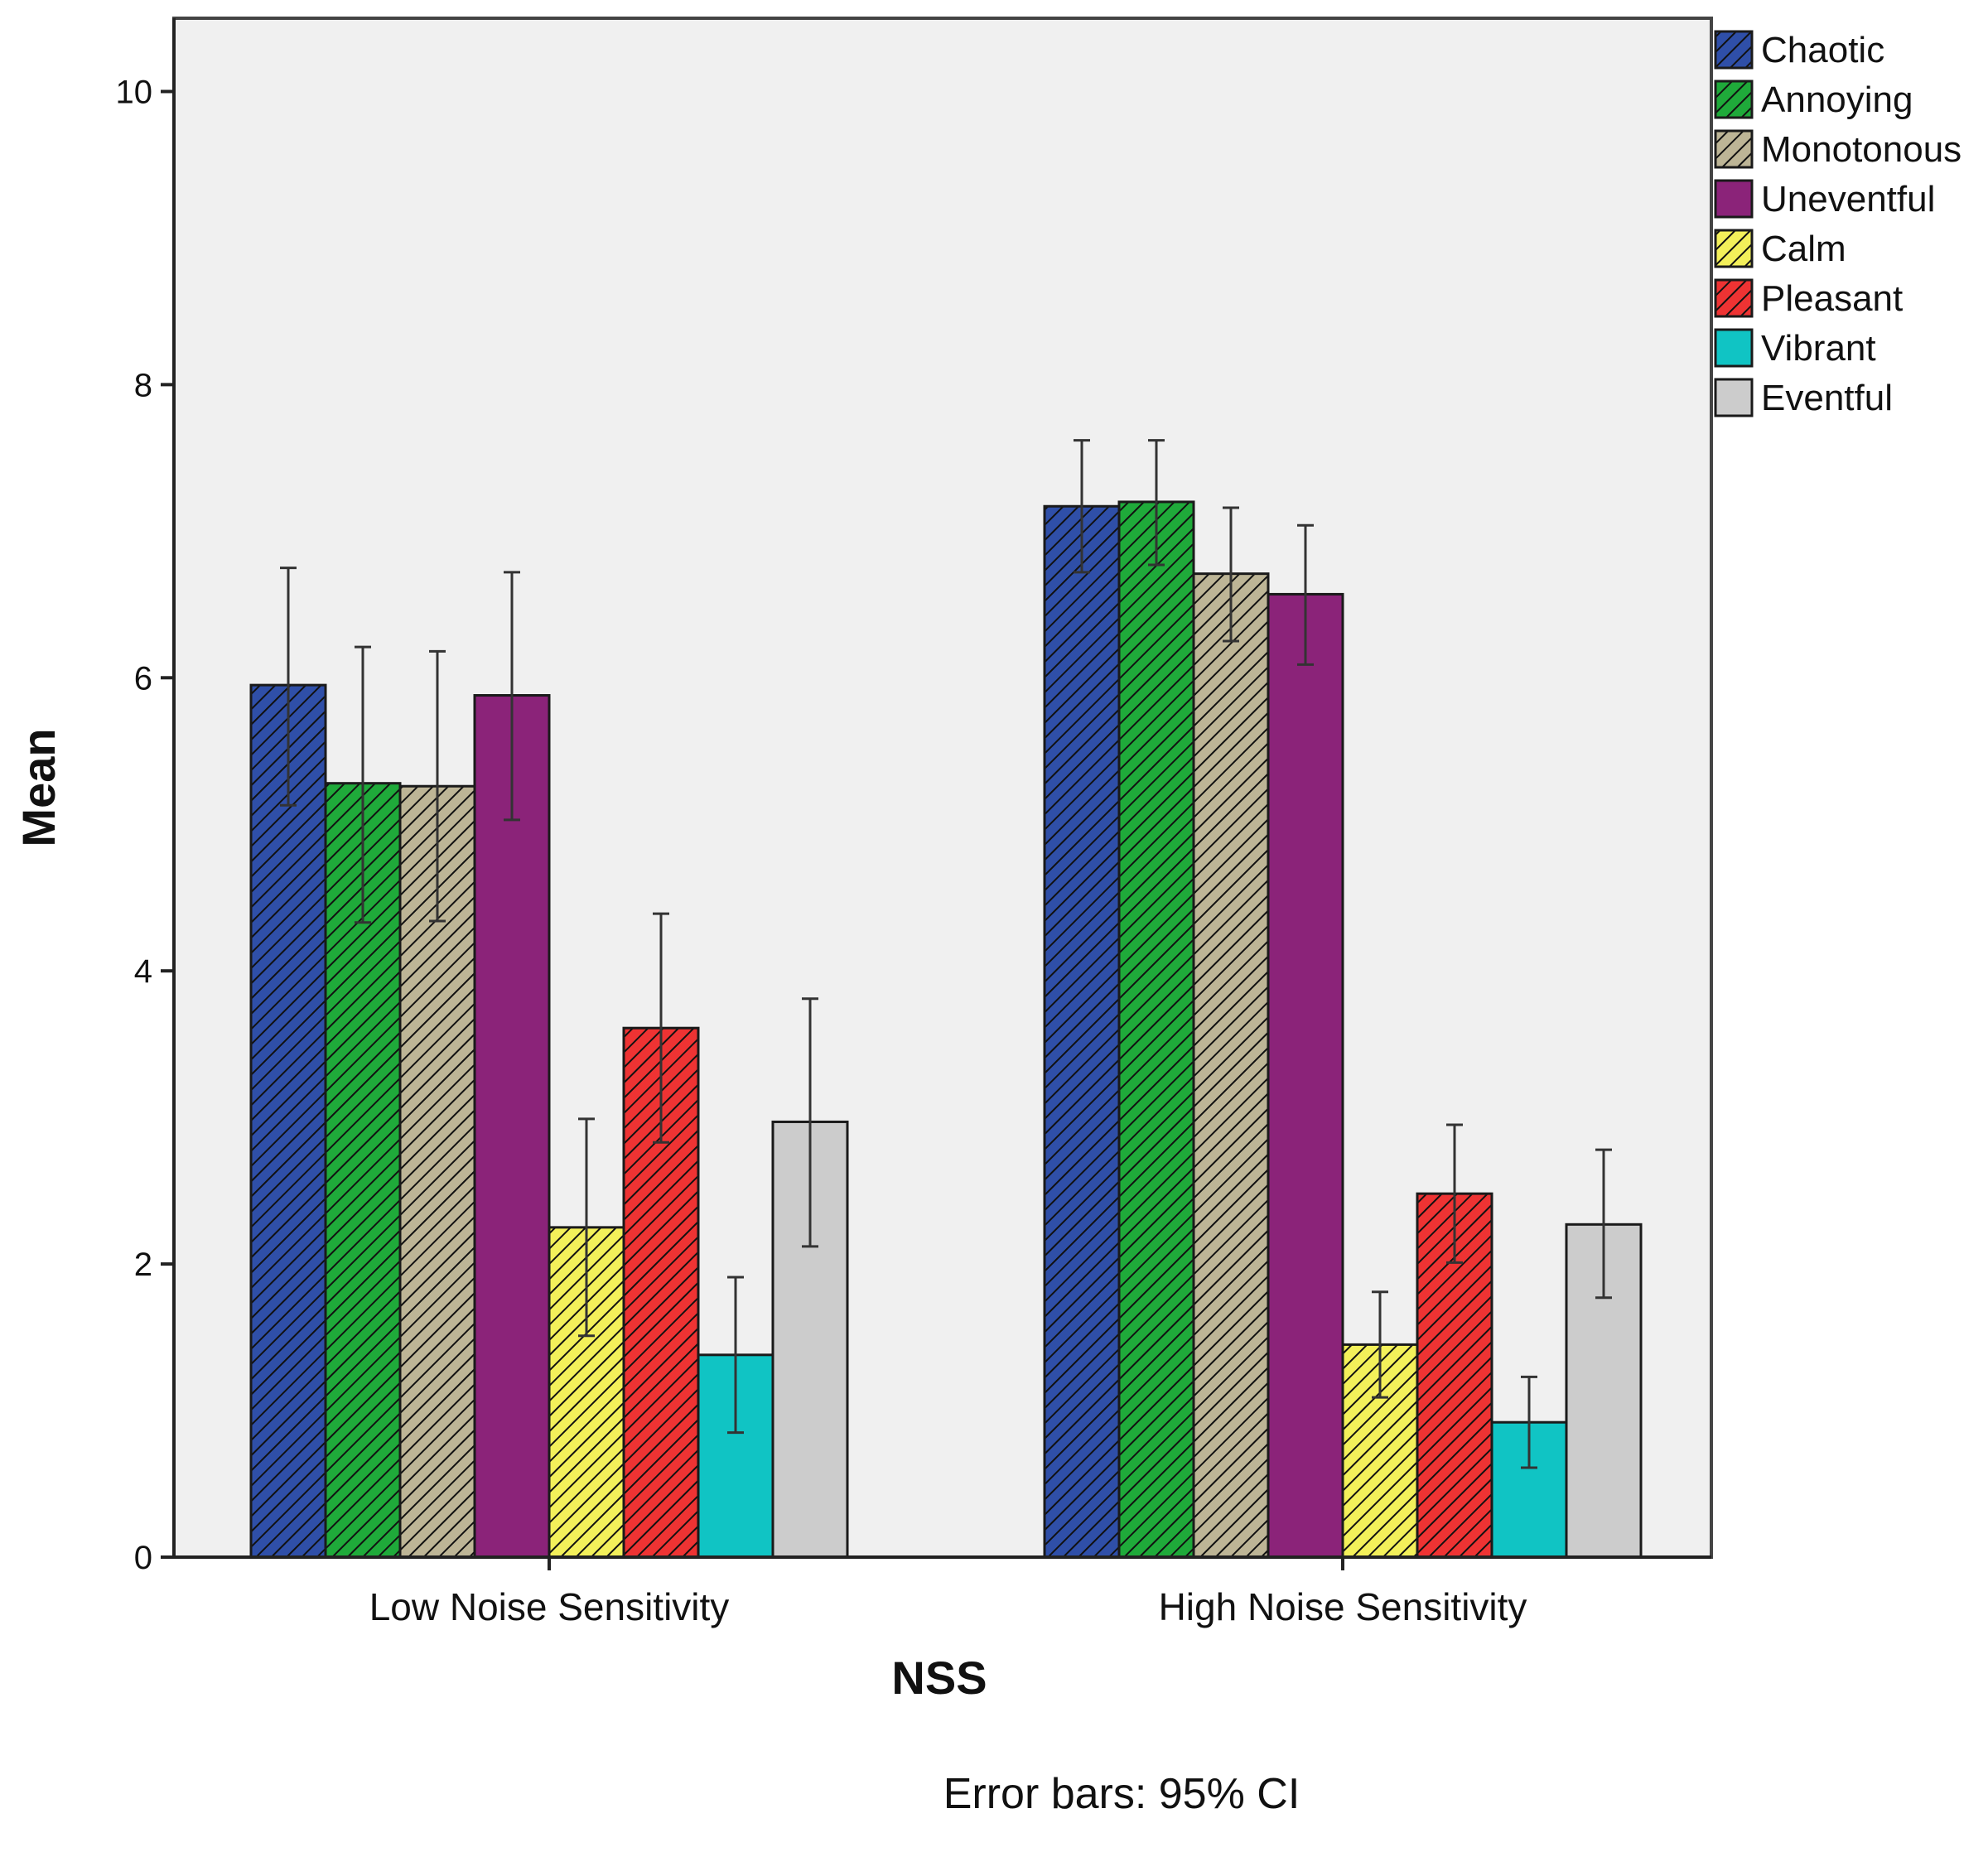 Image resolution: width=1988 pixels, height=1852 pixels. Describe the element at coordinates (549, 1606) in the screenshot. I see `x-tick-label: Low Noise Sensitivity` at that location.